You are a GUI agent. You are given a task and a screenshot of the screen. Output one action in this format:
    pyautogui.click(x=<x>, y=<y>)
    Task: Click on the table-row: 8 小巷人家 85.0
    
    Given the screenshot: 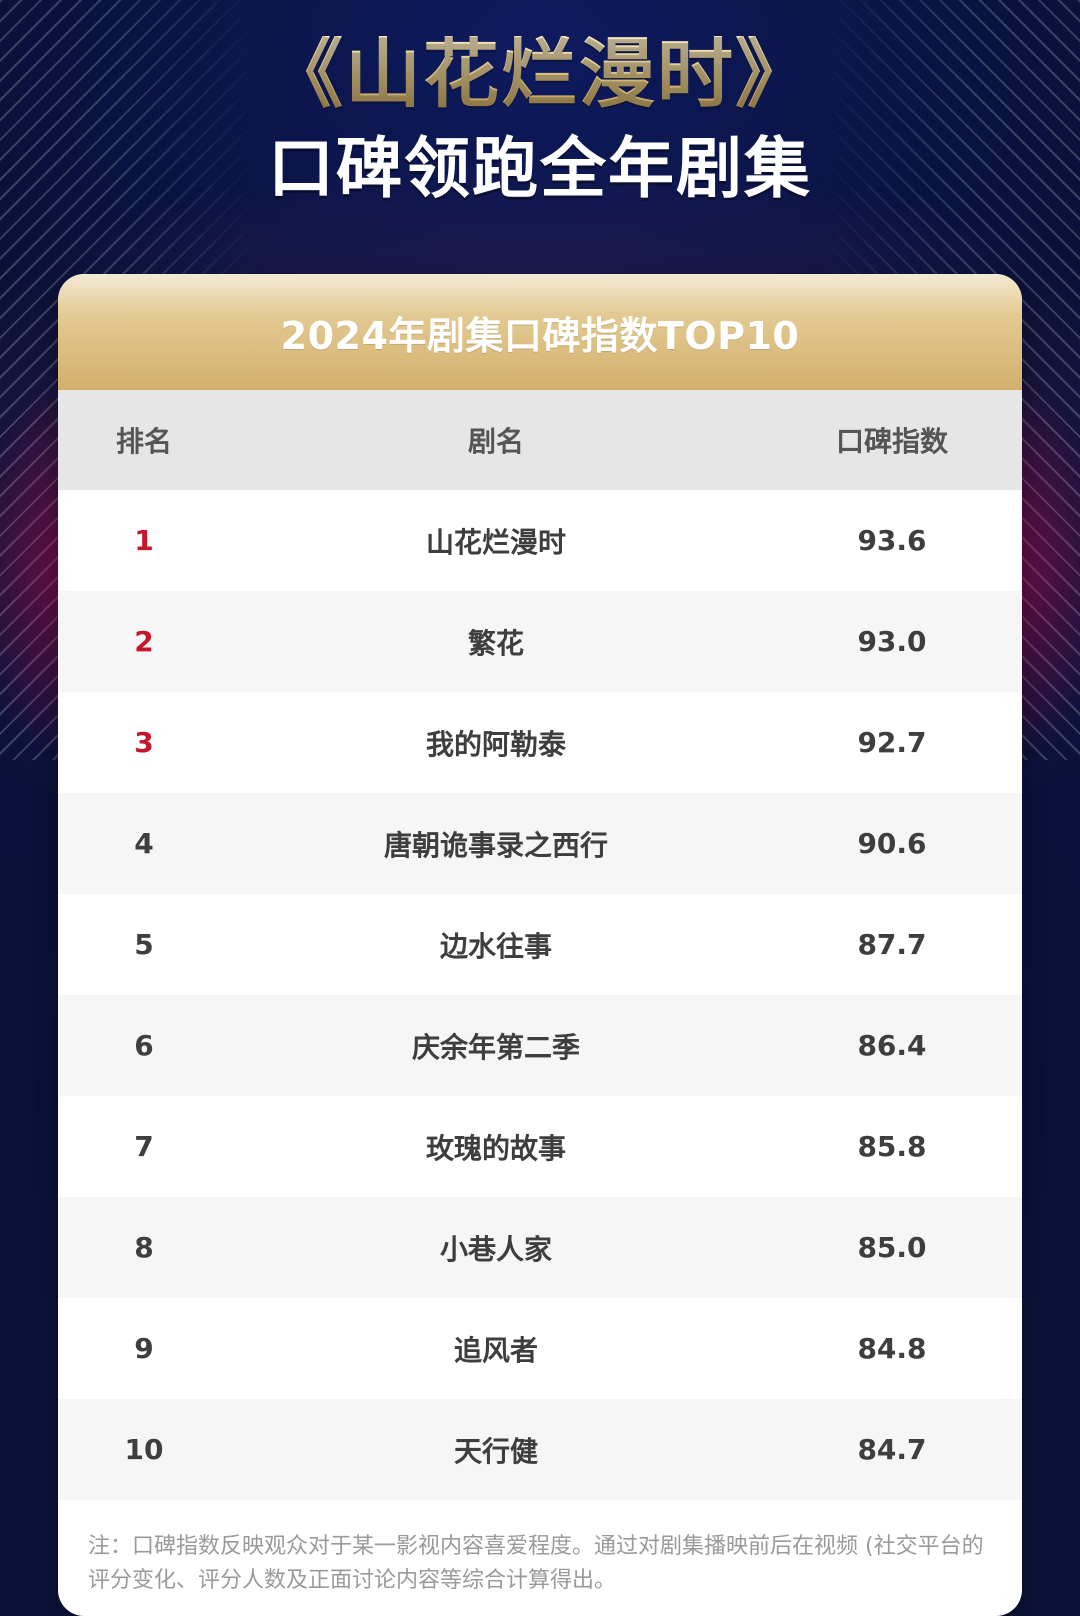 What is the action you would take?
    pyautogui.click(x=540, y=1247)
    